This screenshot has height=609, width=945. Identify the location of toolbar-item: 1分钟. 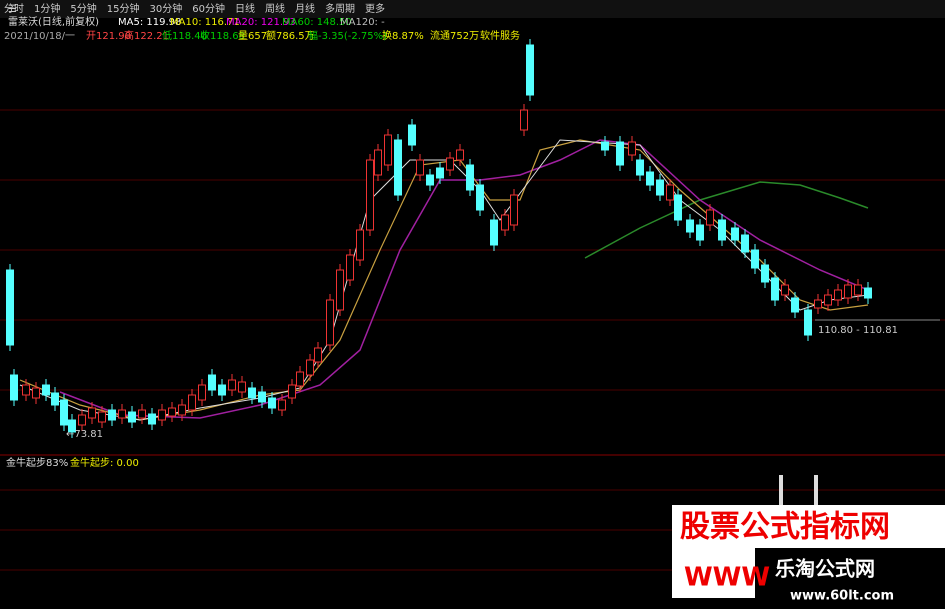
(47, 8).